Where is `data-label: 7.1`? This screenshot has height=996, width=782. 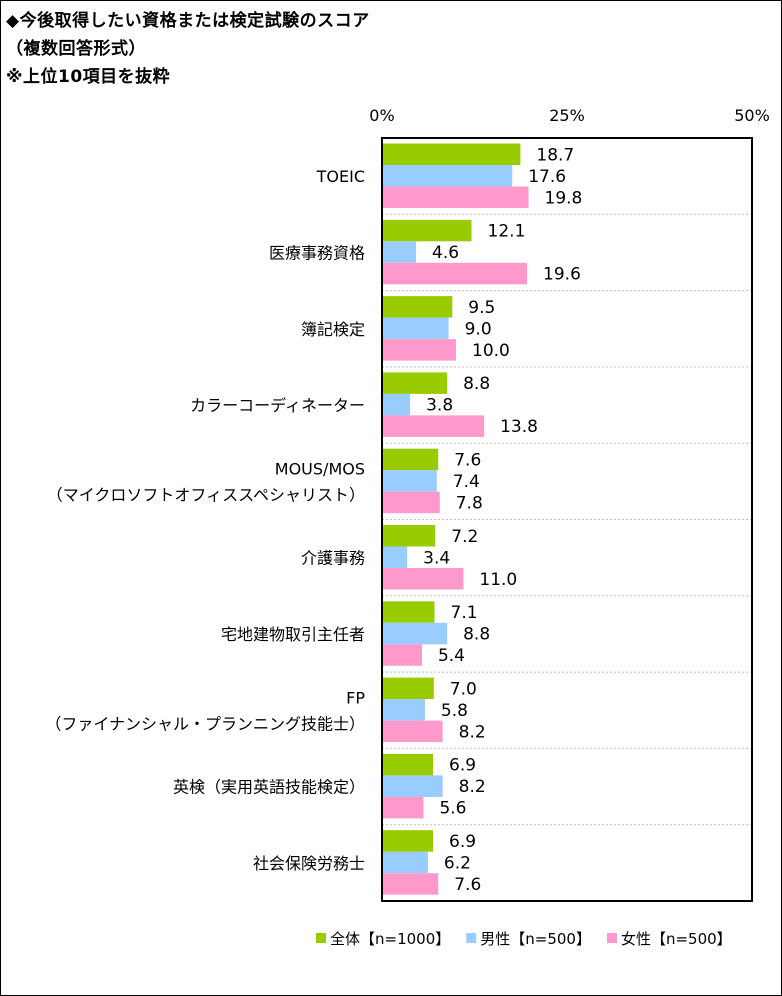
data-label: 7.1 is located at coordinates (464, 613).